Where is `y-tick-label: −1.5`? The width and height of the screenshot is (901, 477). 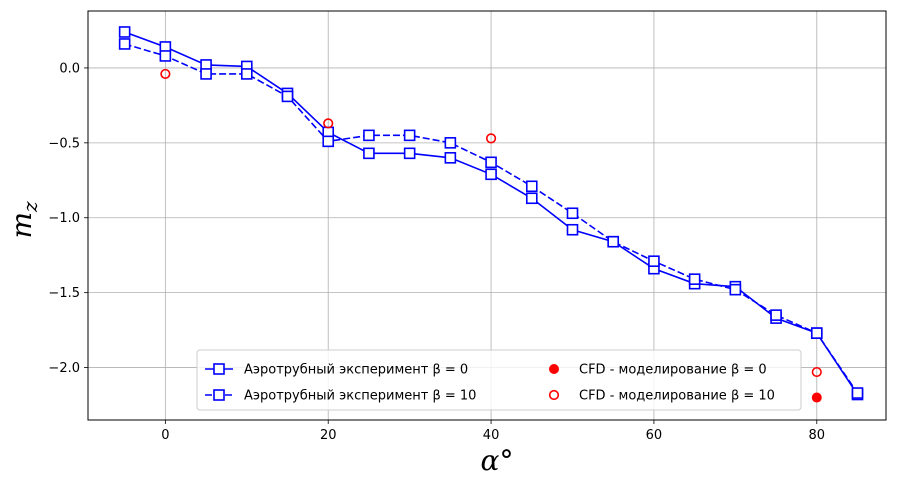
y-tick-label: −1.5 is located at coordinates (64, 293).